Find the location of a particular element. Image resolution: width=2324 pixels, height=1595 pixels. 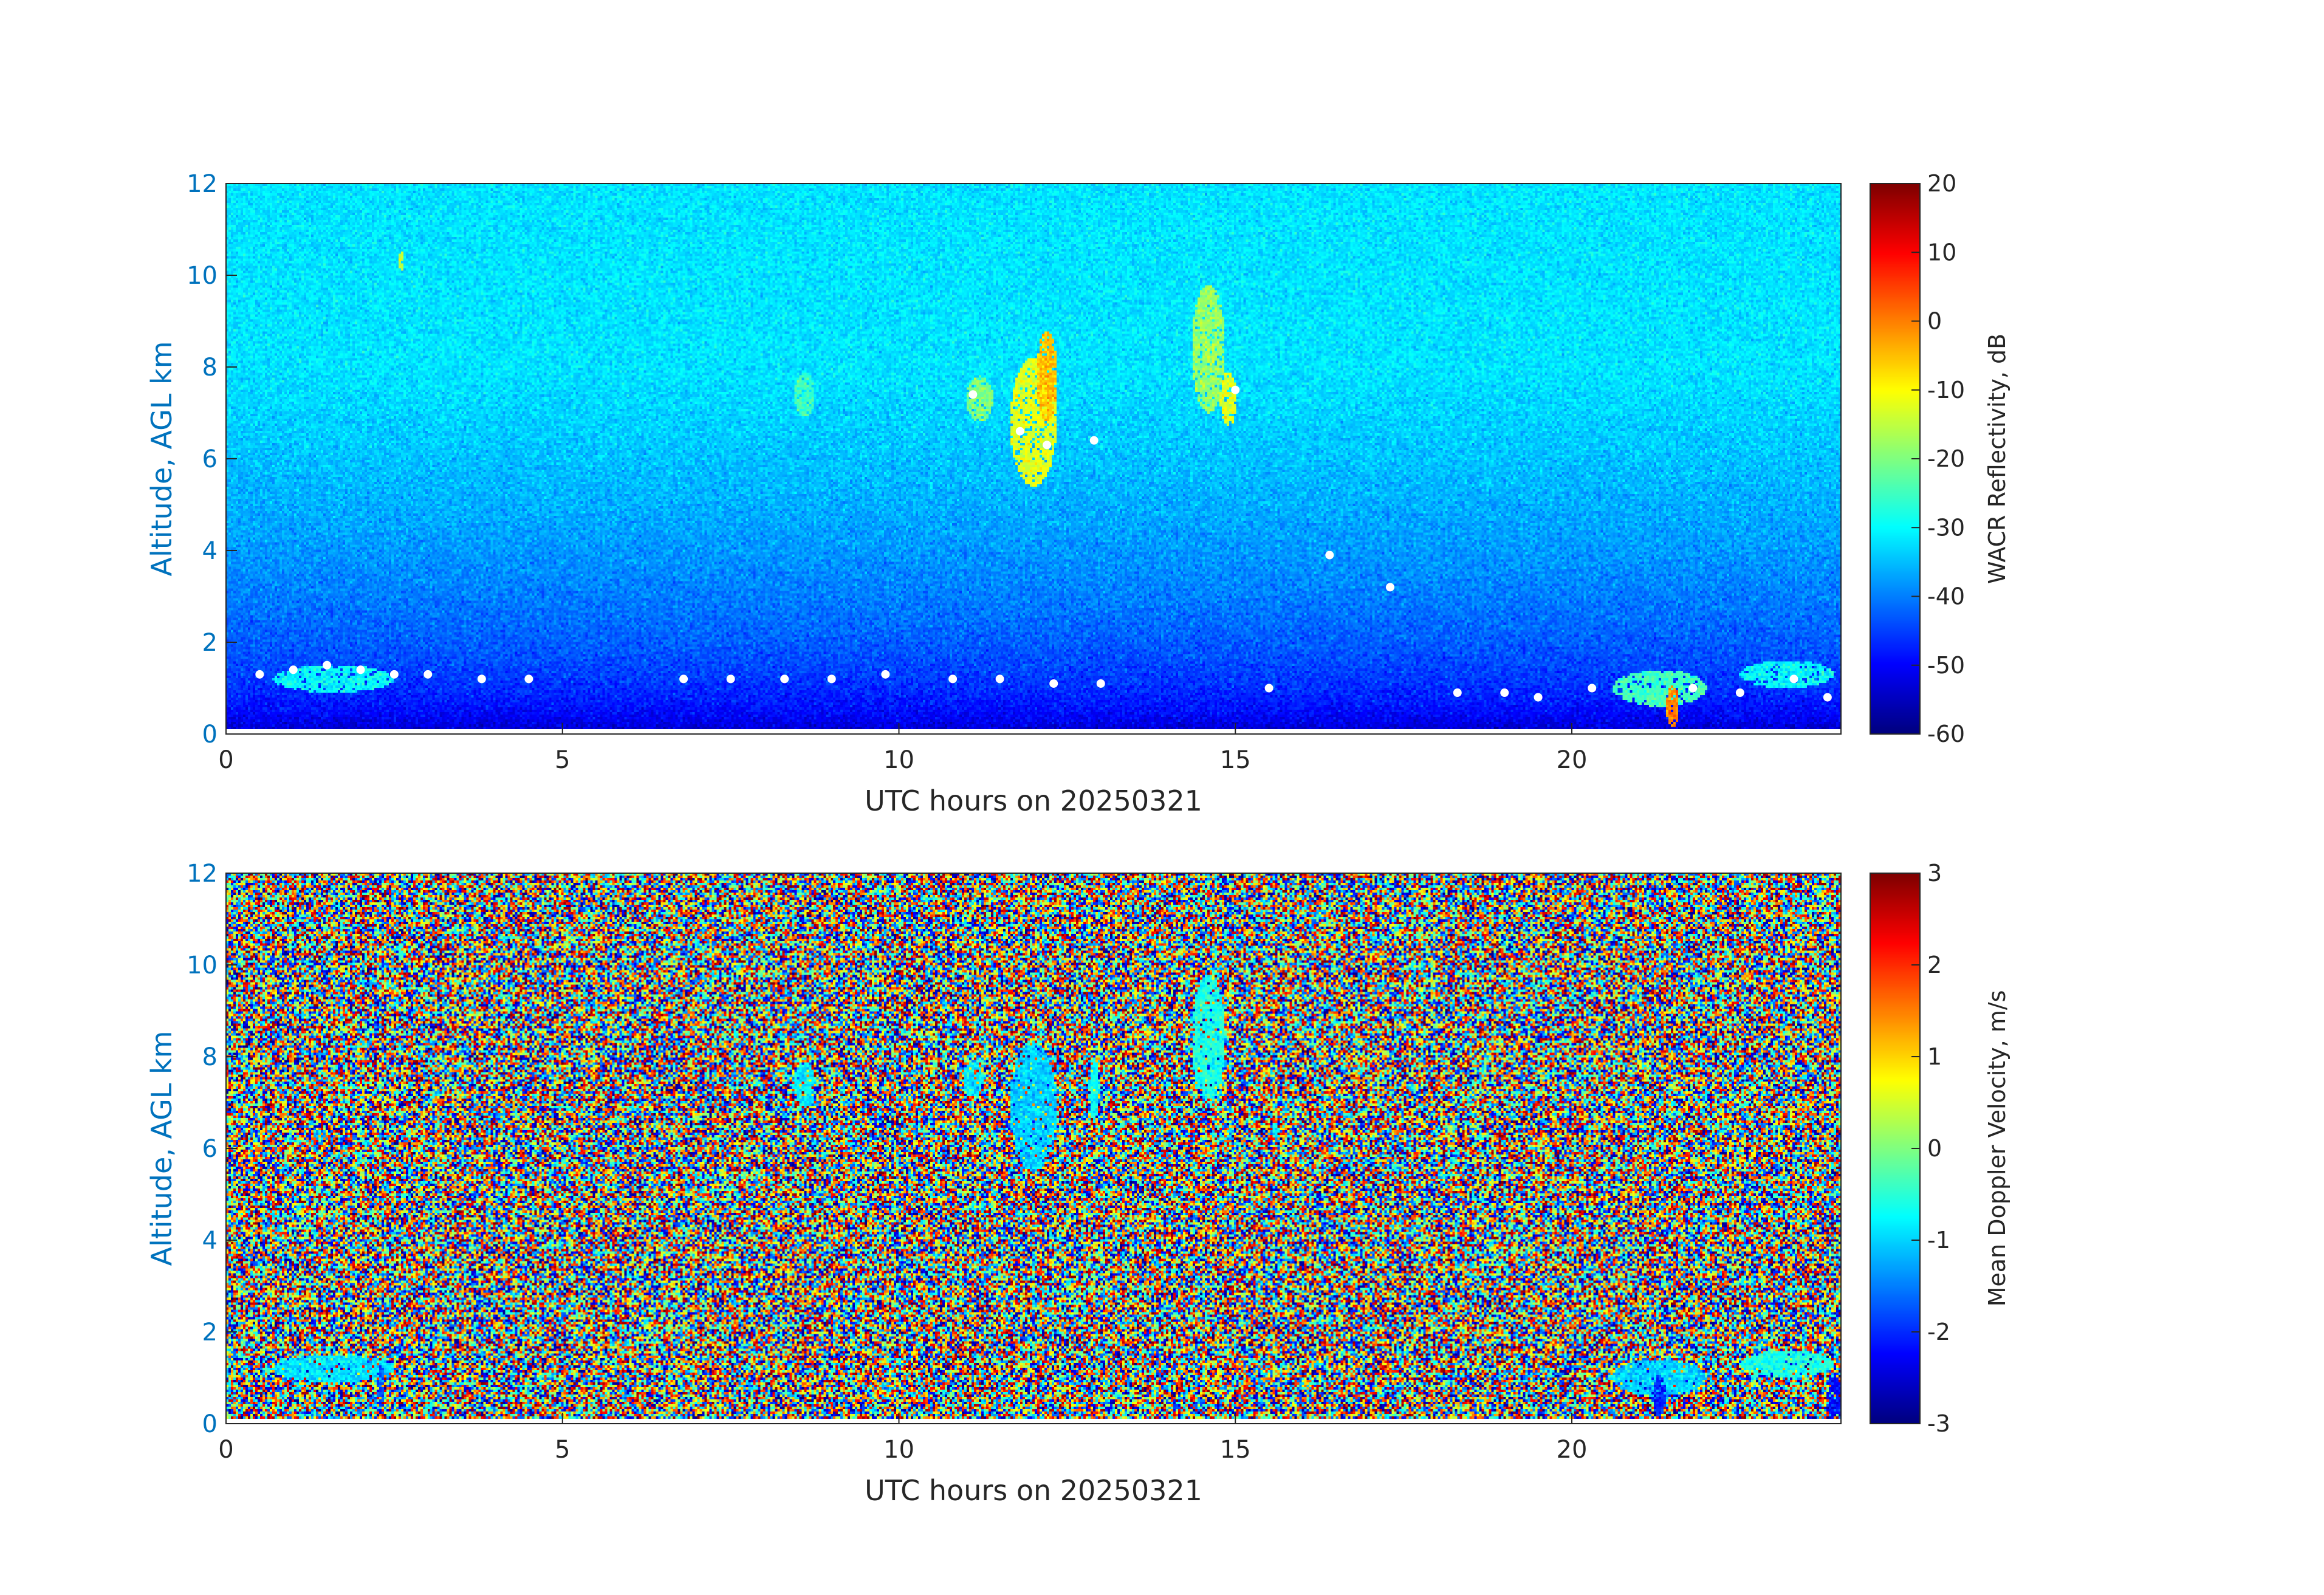

reflectivity-xlabel: UTC hours on 20250321 is located at coordinates (1033, 800).